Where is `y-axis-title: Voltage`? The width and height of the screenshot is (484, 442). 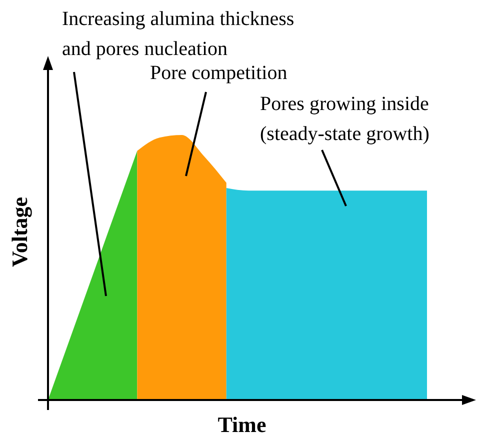
y-axis-title: Voltage is located at coordinates (19, 232).